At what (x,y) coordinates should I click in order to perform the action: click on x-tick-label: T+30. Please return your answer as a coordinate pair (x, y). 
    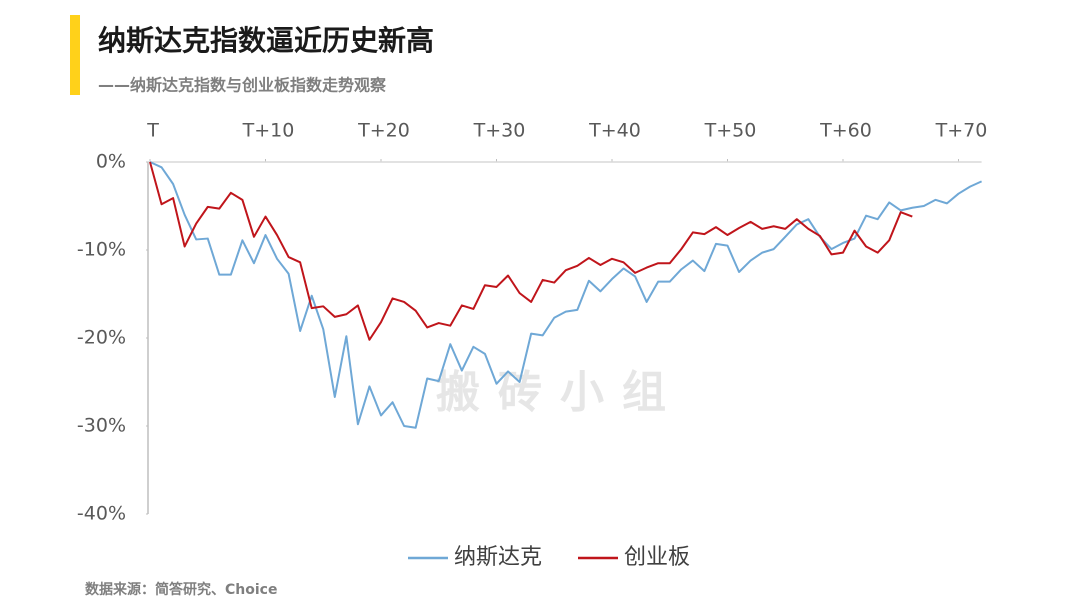
    Looking at the image, I should click on (499, 131).